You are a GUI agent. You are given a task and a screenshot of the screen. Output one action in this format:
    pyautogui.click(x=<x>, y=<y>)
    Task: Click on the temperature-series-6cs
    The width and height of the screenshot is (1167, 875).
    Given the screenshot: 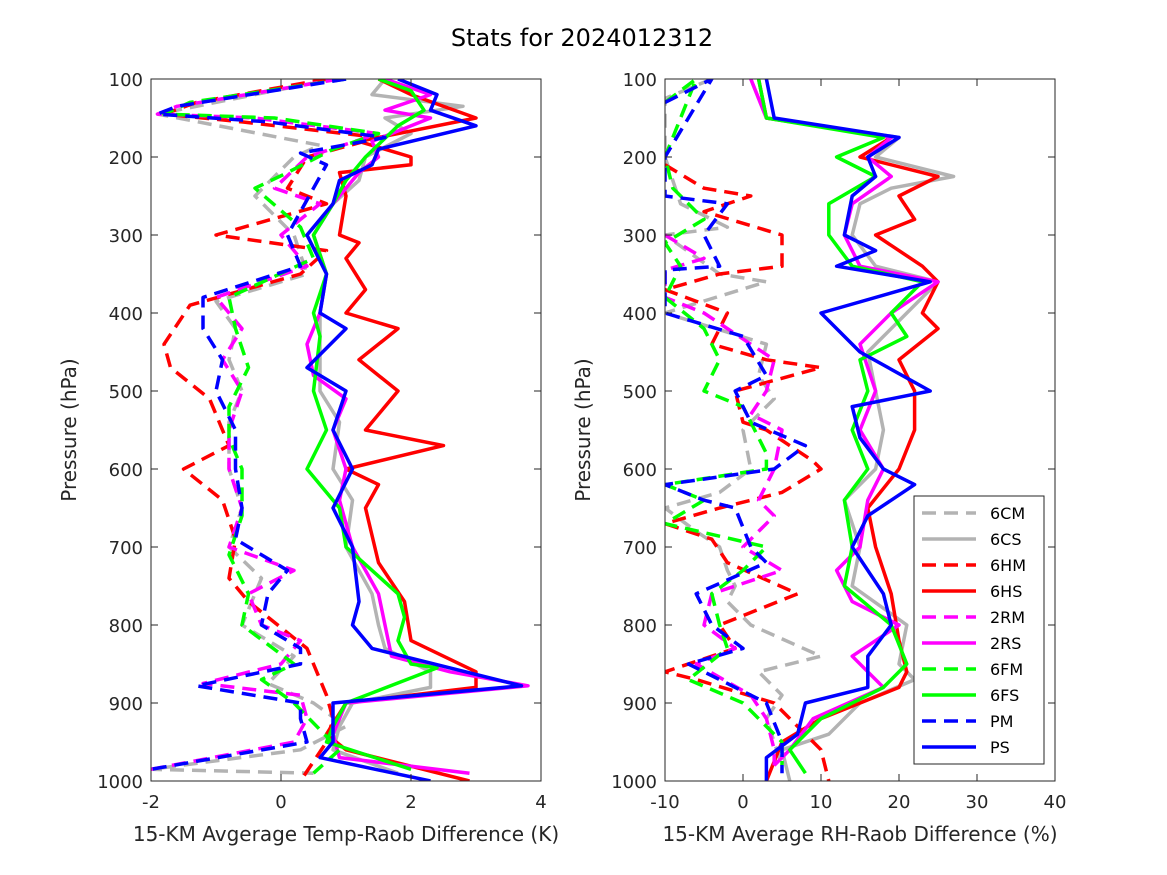 What is the action you would take?
    pyautogui.click(x=388, y=427)
    